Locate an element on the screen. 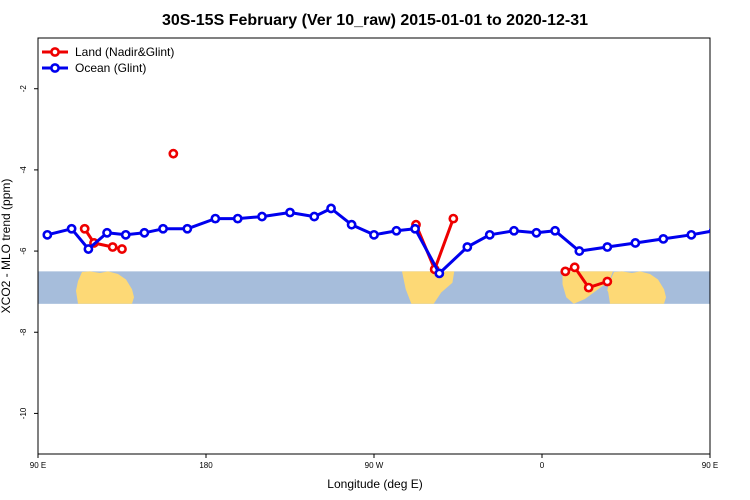  land-south-america is located at coordinates (428, 287).